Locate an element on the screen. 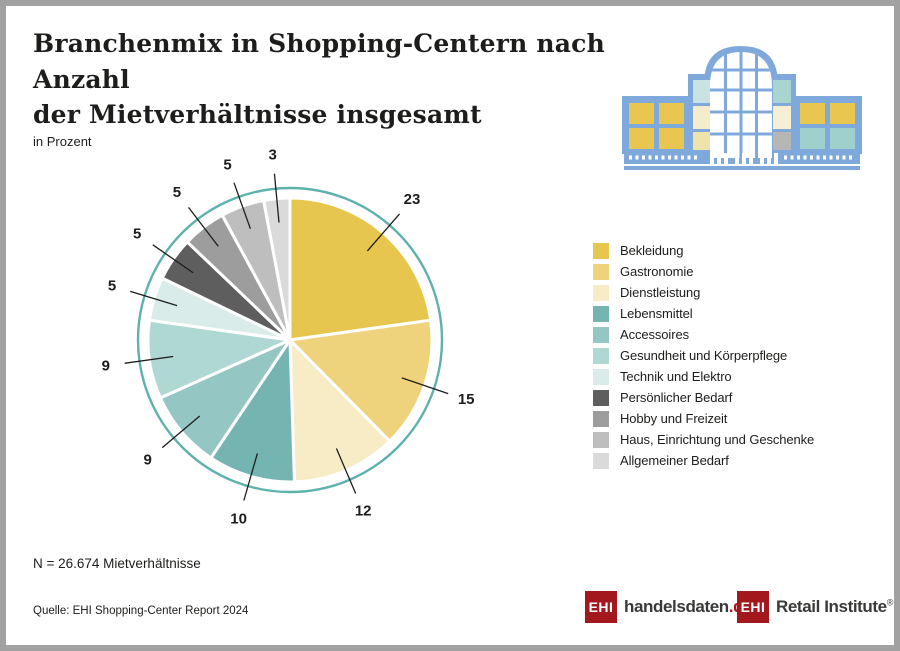  legend-label: Bekleidung is located at coordinates (652, 250).